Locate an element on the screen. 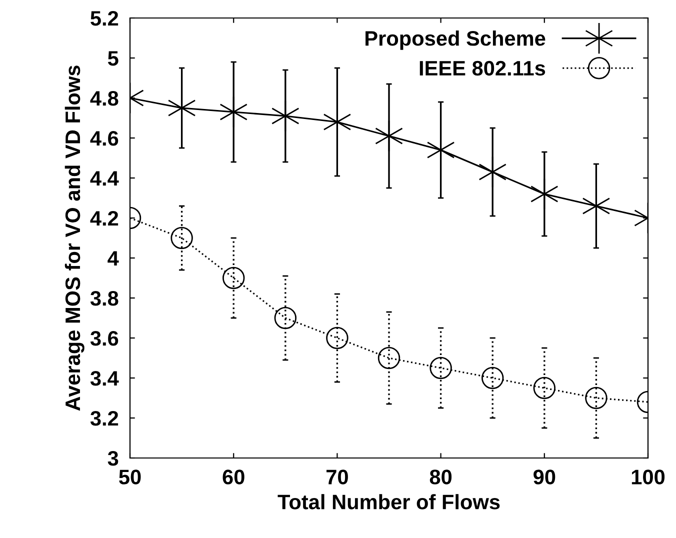 The height and width of the screenshot is (538, 676). x-tick-label: 80 is located at coordinates (441, 477).